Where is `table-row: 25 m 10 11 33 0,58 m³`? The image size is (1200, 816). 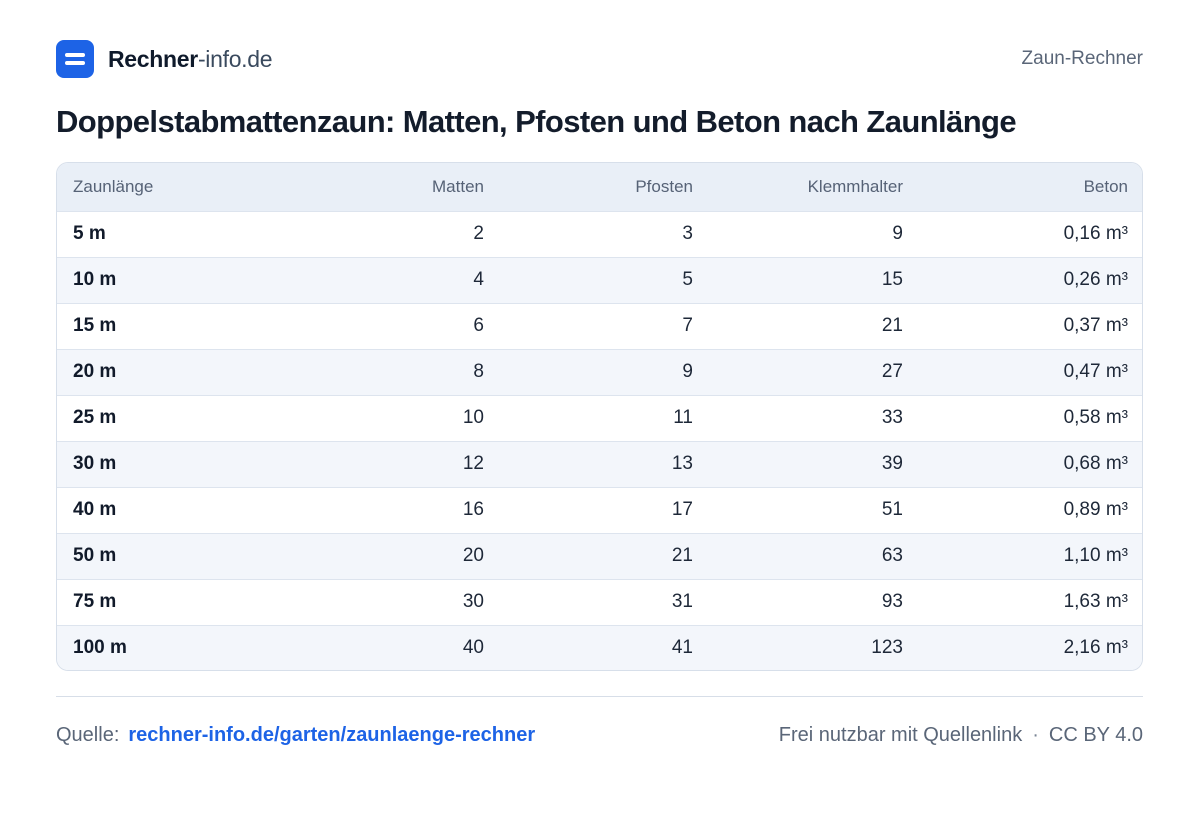 table-row: 25 m 10 11 33 0,58 m³ is located at coordinates (599, 418).